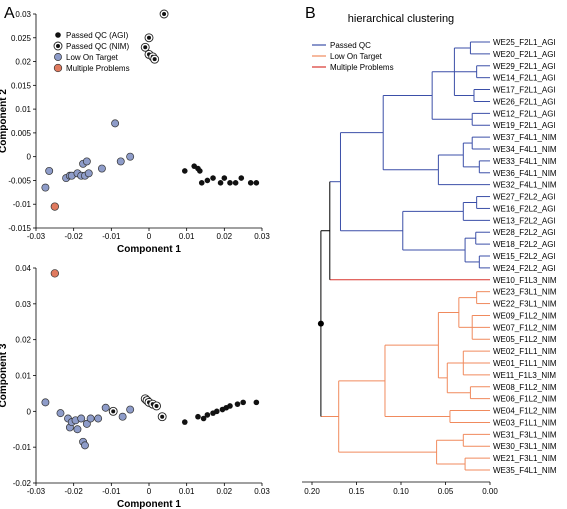  What do you see at coordinates (524, 268) in the screenshot?
I see `leaf-label: WE24_F2L2_AGI` at bounding box center [524, 268].